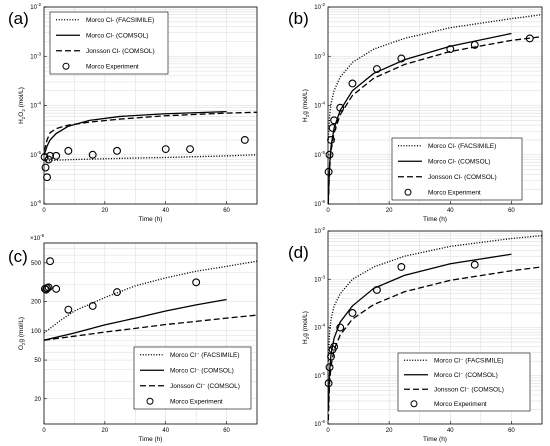 The width and height of the screenshot is (550, 446). I want to click on y-tick-label: 50, so click(37, 361).